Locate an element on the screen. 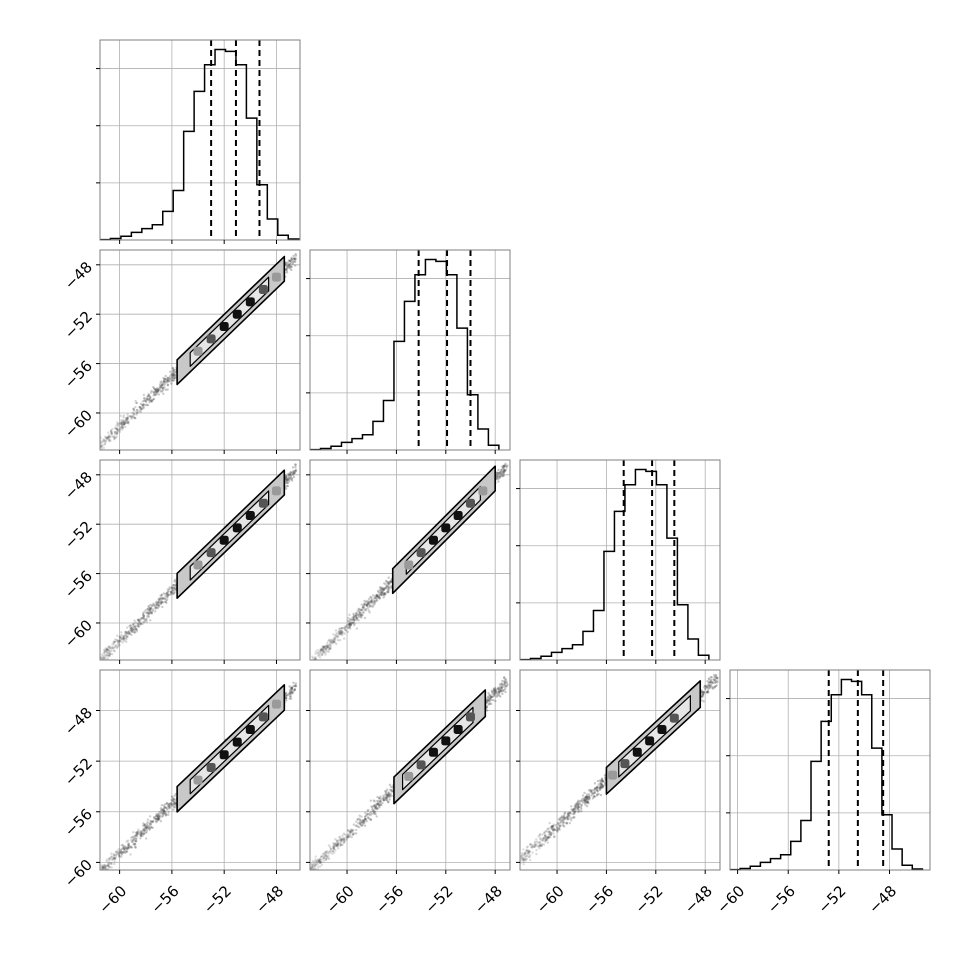 This screenshot has height=970, width=970. panel-frame is located at coordinates (200, 770).